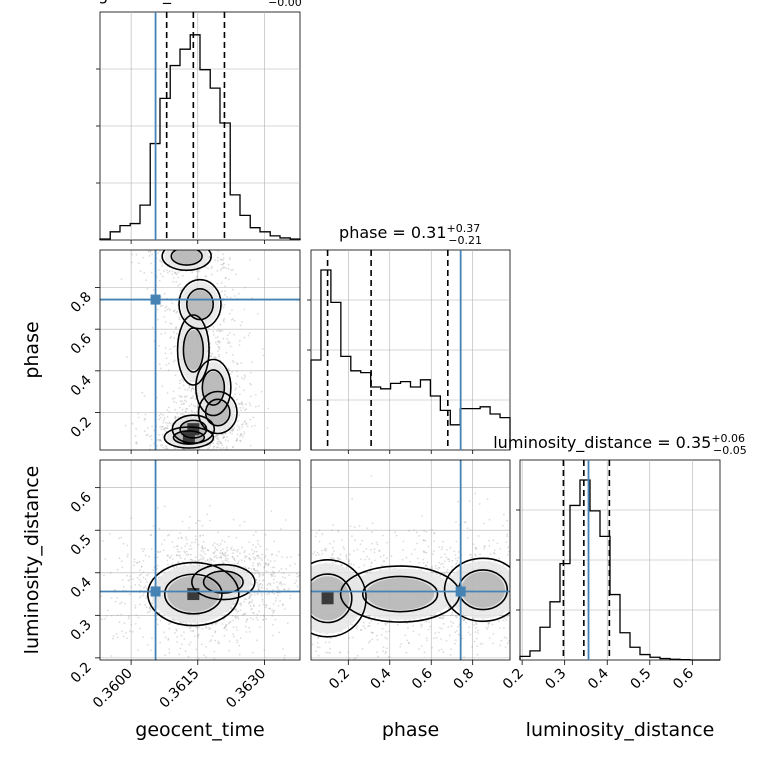 This screenshot has height=760, width=760. What do you see at coordinates (81, 427) in the screenshot?
I see `y-tick-label: 0.2` at bounding box center [81, 427].